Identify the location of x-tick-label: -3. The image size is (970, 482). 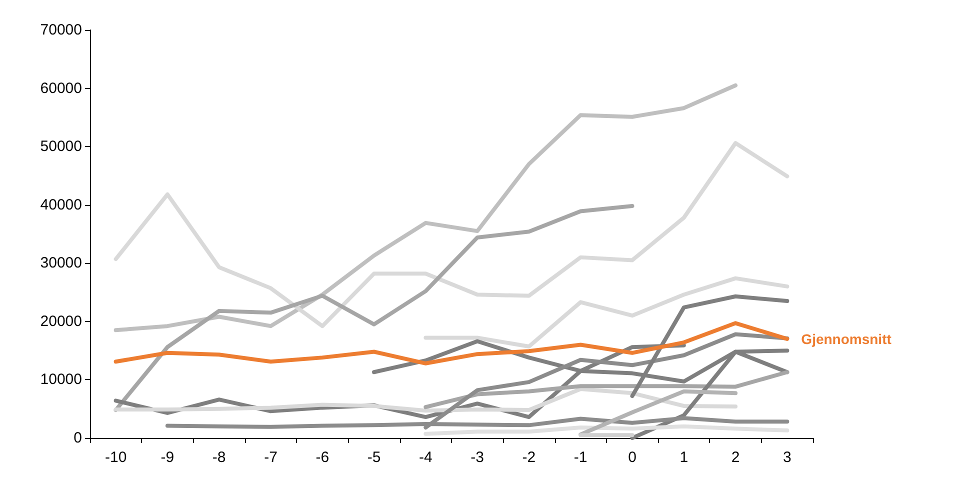
(477, 457).